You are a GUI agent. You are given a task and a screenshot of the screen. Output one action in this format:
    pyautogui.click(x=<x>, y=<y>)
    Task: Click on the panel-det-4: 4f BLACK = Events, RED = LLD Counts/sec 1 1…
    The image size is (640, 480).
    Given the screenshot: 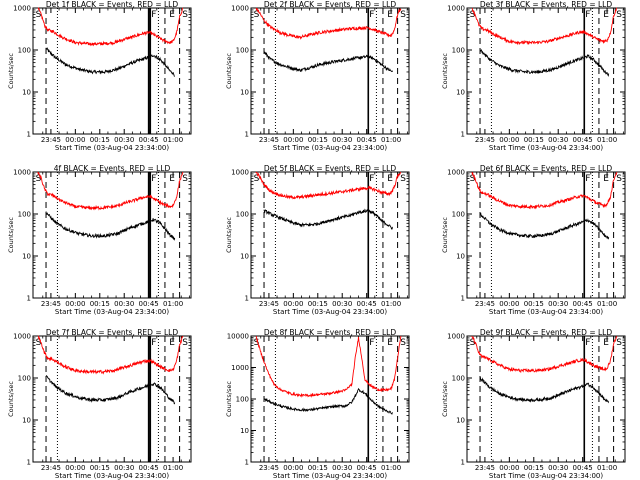 What is the action you would take?
    pyautogui.click(x=99, y=240)
    